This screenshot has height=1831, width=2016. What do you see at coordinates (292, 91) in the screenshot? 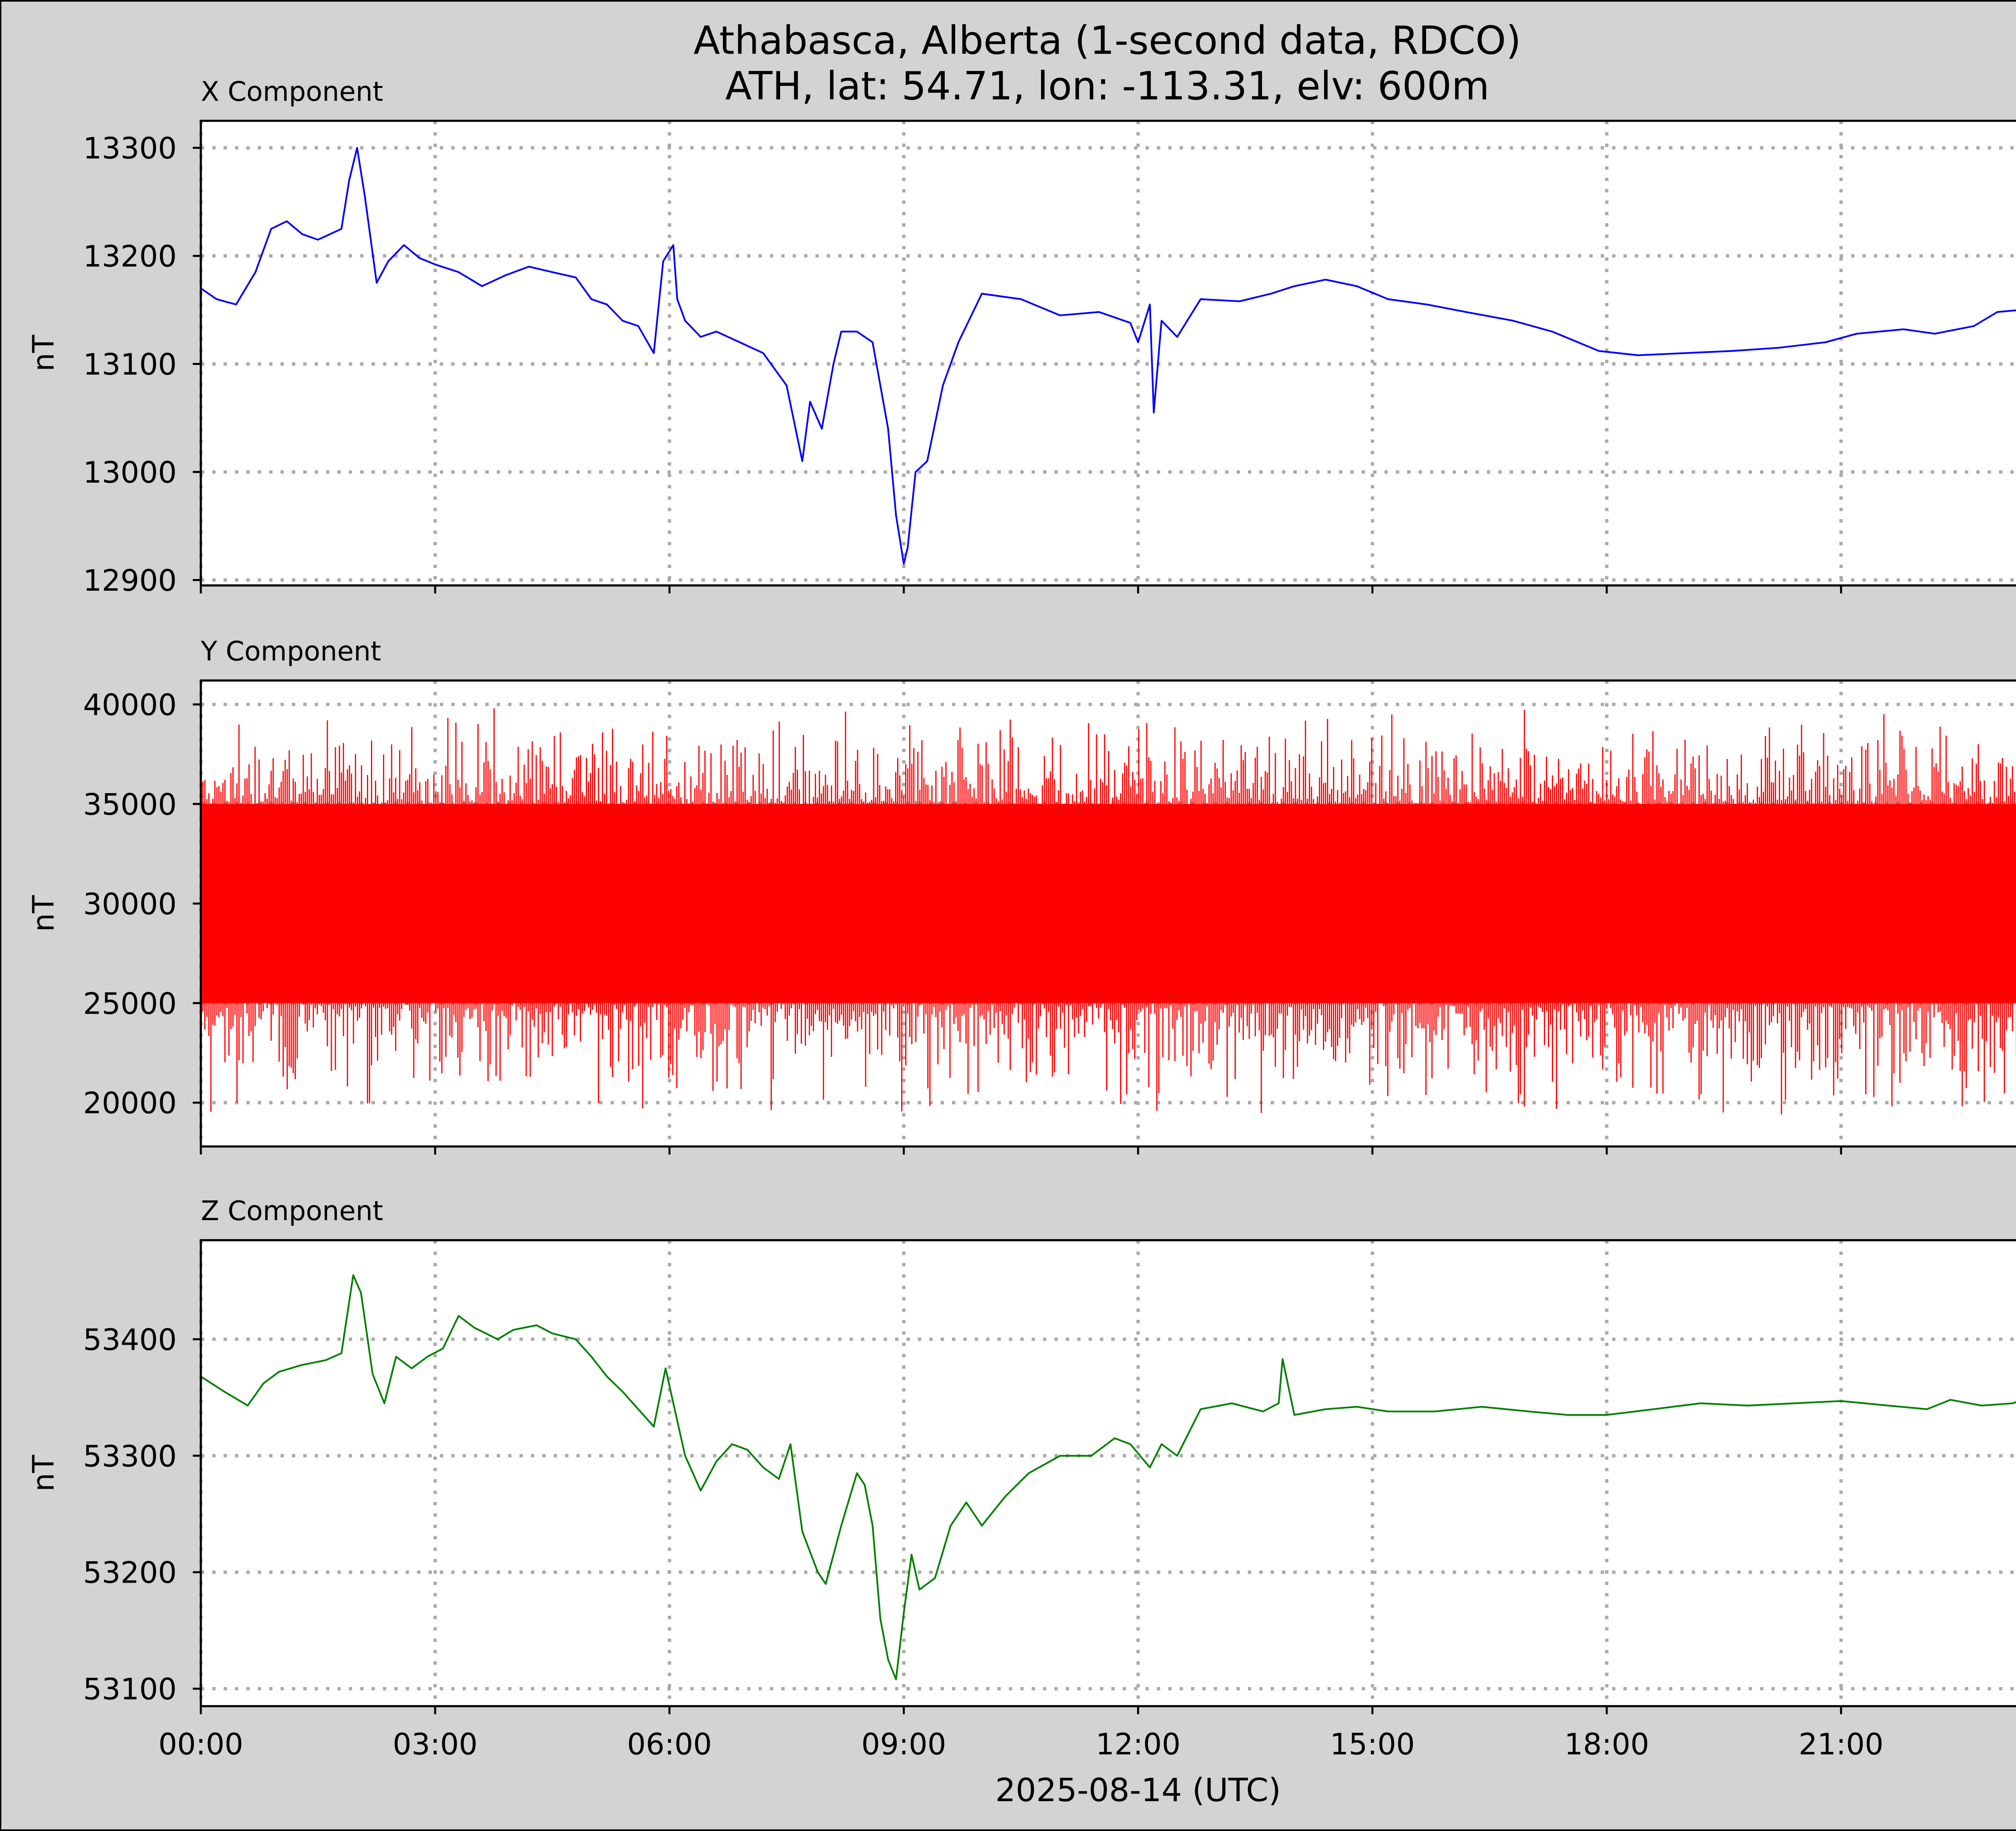
I see `x-panel-title: X Component` at bounding box center [292, 91].